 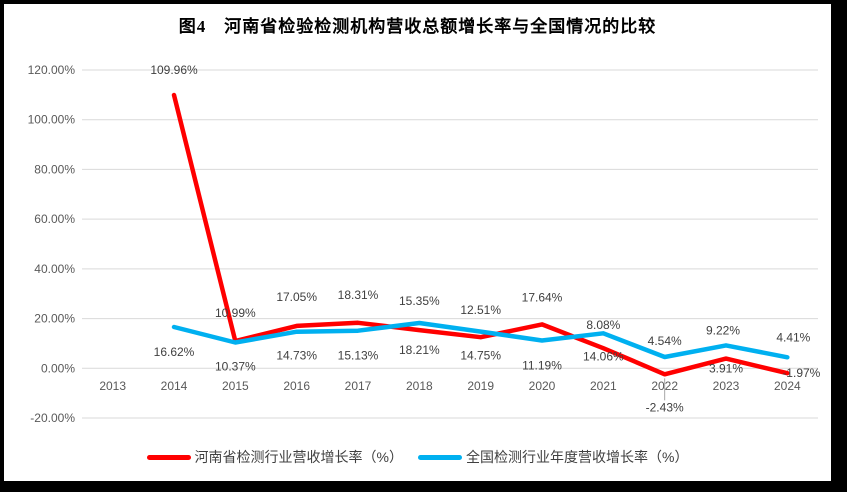 I want to click on data-label: 15.13%, so click(x=358, y=356).